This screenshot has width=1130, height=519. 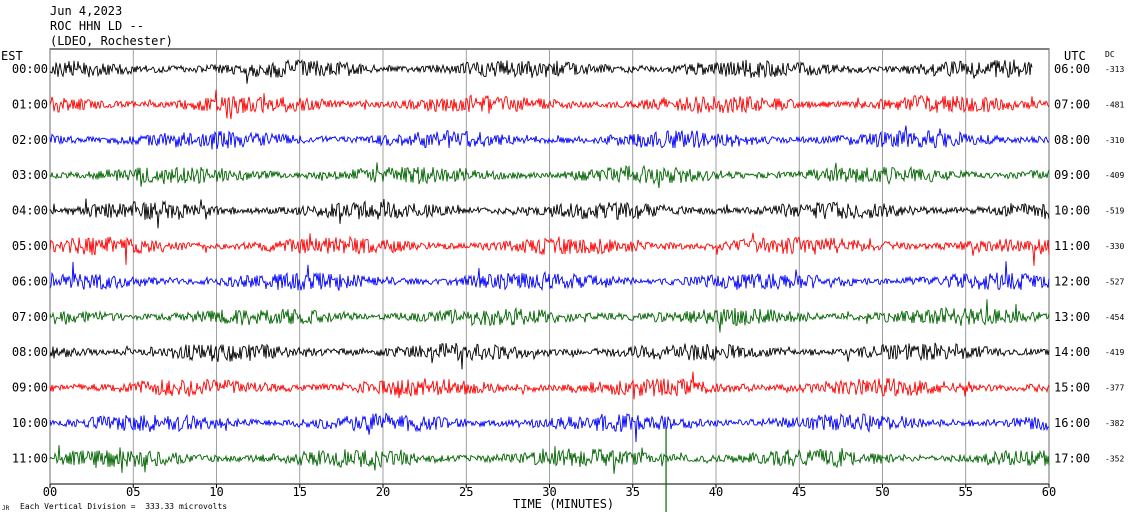 I want to click on x-tick-label: 00, so click(x=50, y=492).